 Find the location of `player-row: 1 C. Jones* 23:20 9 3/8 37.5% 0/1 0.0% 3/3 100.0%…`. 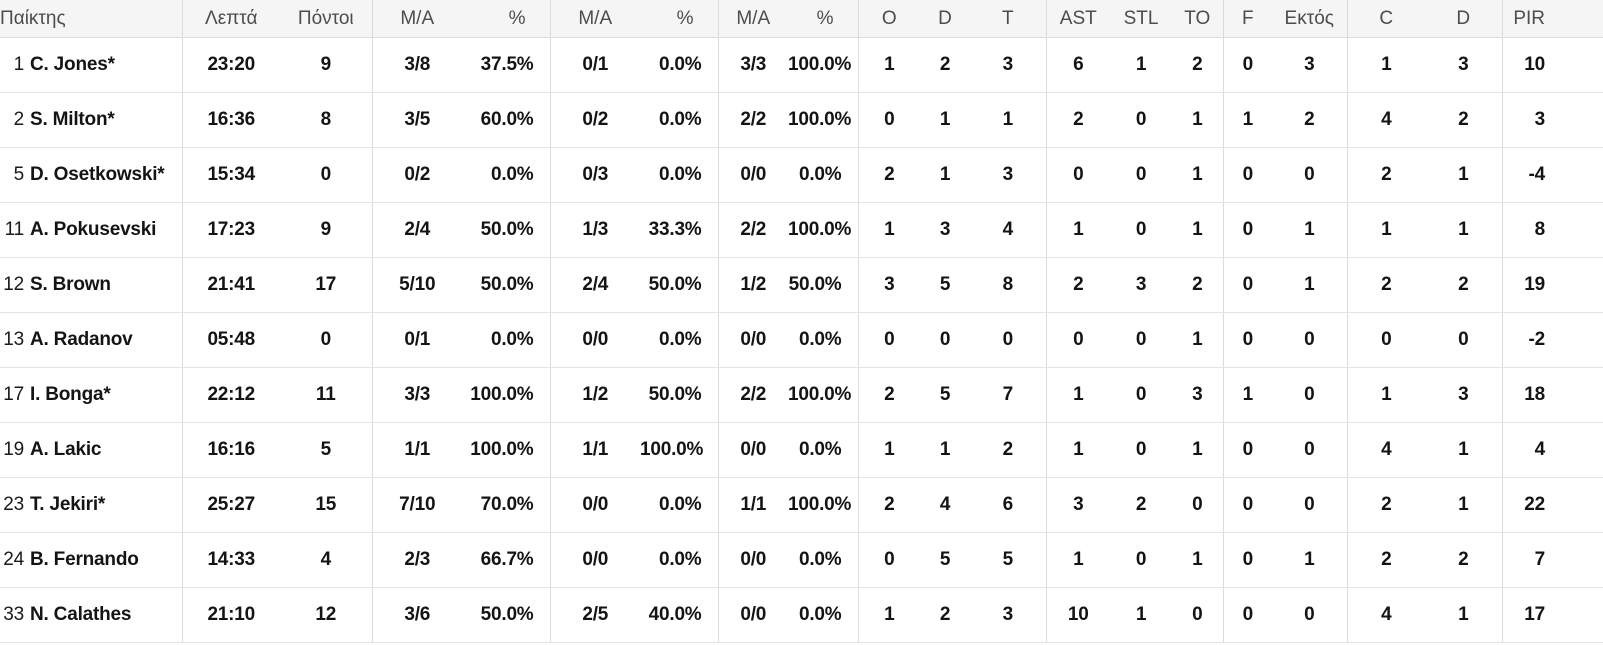

player-row: 1 C. Jones* 23:20 9 3/8 37.5% 0/1 0.0% 3/3 100.0%… is located at coordinates (801, 65).